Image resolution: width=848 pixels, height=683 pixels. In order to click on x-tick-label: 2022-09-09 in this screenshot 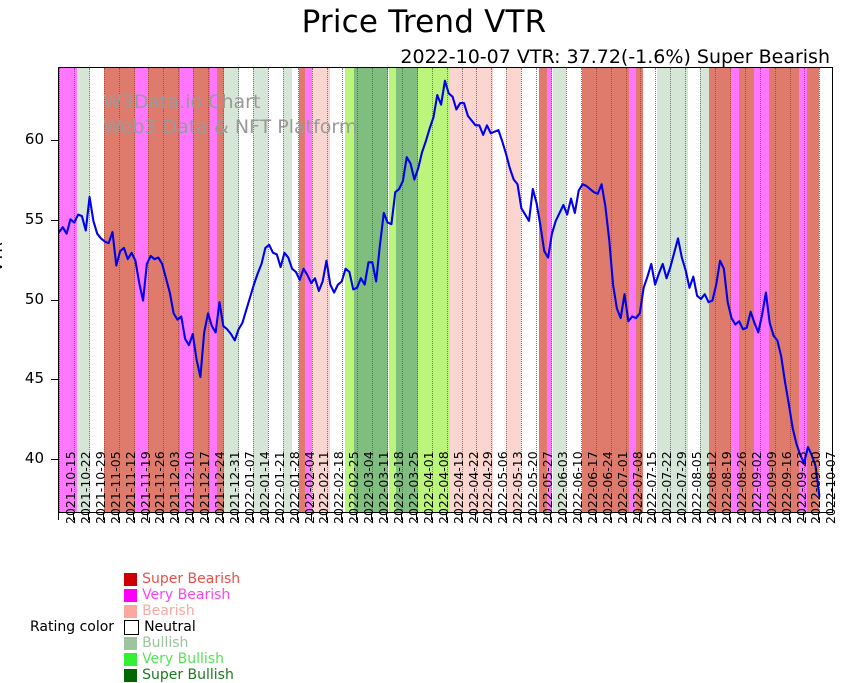, I will do `click(771, 487)`.